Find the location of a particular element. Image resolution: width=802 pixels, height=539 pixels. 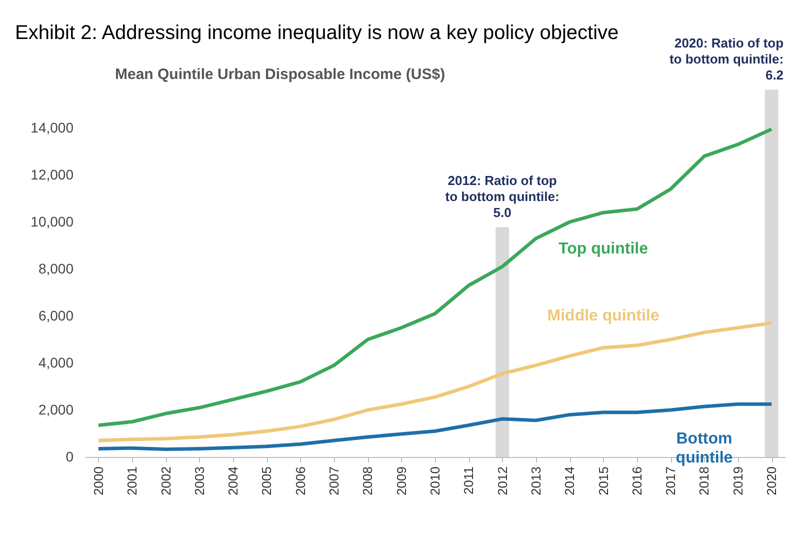

x-tick-label: 2014 is located at coordinates (570, 481).